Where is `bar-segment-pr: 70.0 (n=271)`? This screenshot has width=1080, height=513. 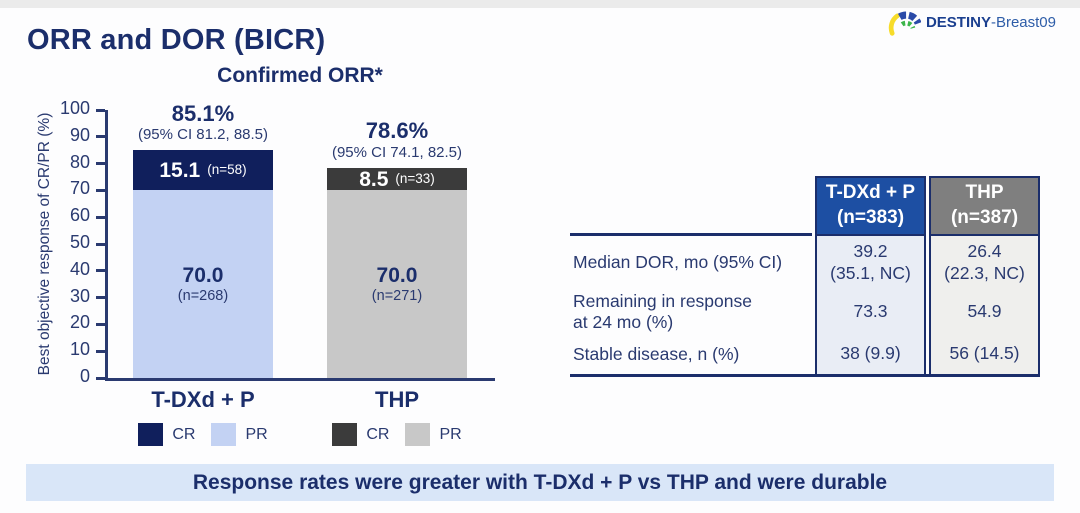 bar-segment-pr: 70.0 (n=271) is located at coordinates (397, 284).